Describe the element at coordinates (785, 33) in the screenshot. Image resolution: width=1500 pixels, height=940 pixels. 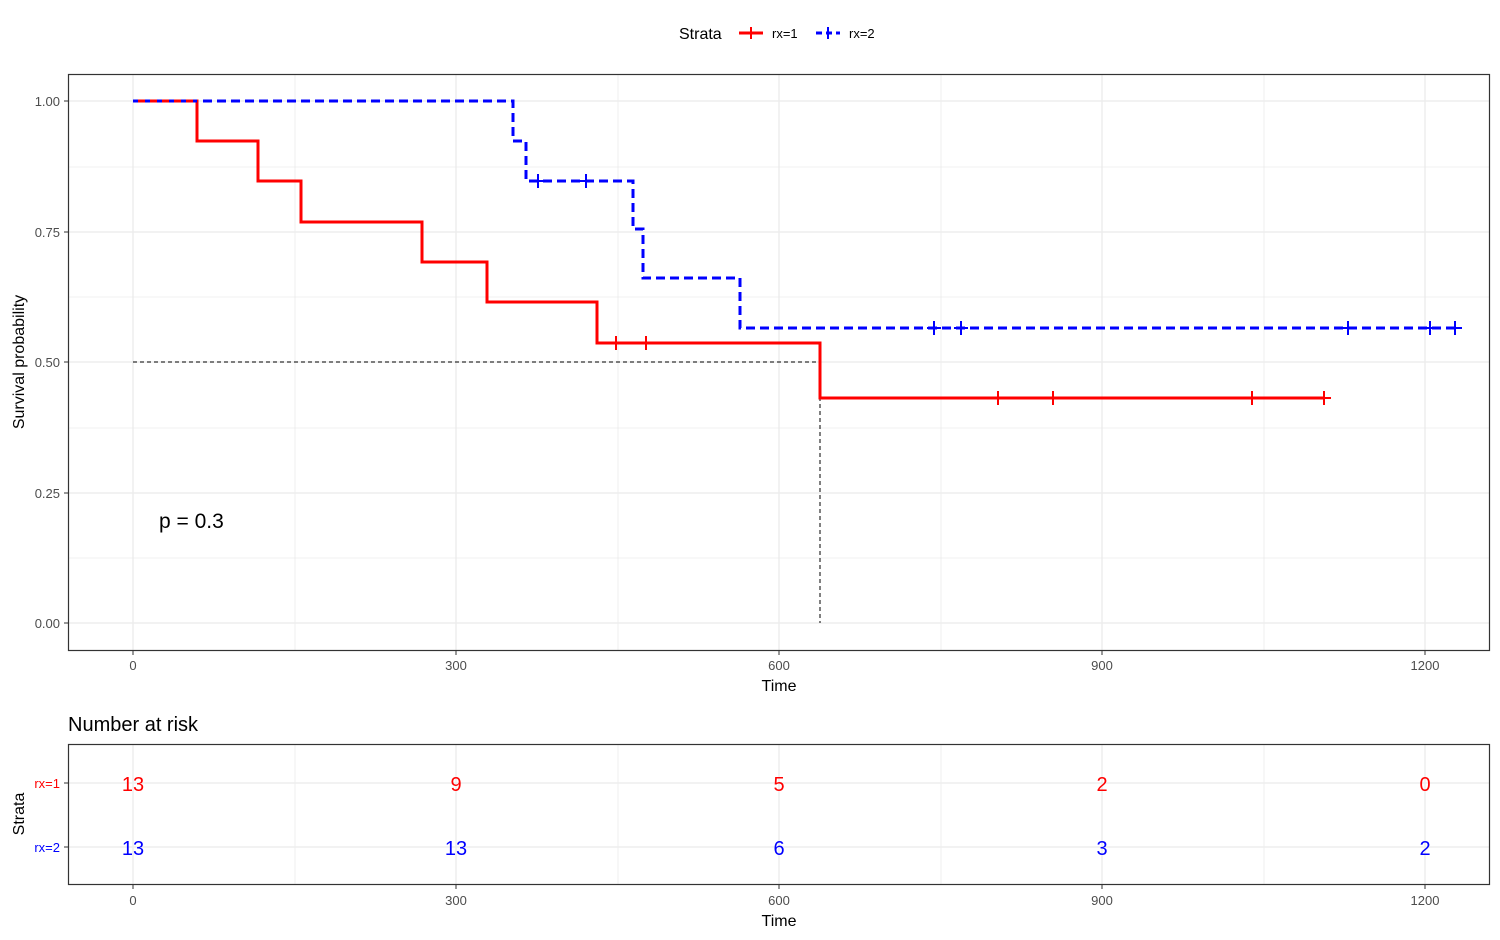
I see `legend-label-rx1: rx=1` at that location.